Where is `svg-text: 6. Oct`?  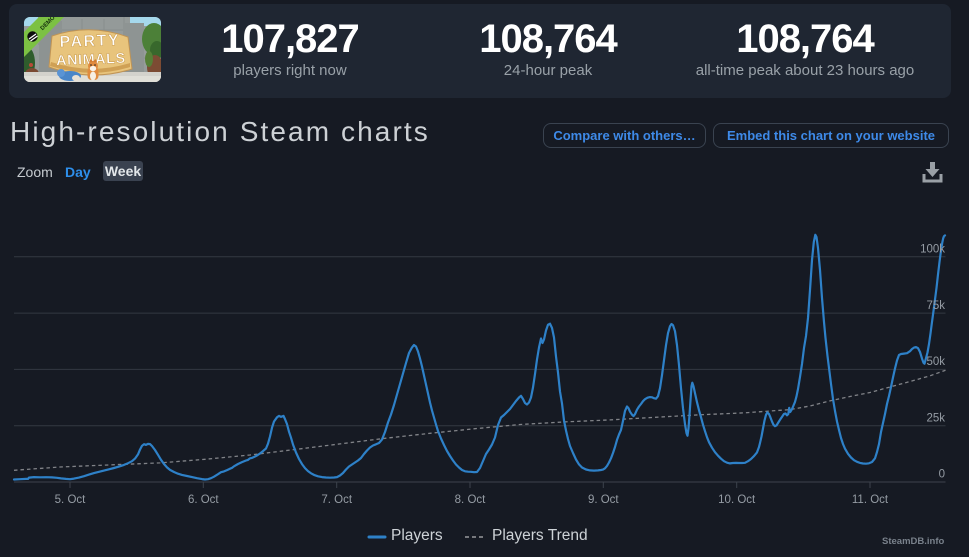 svg-text: 6. Oct is located at coordinates (203, 500).